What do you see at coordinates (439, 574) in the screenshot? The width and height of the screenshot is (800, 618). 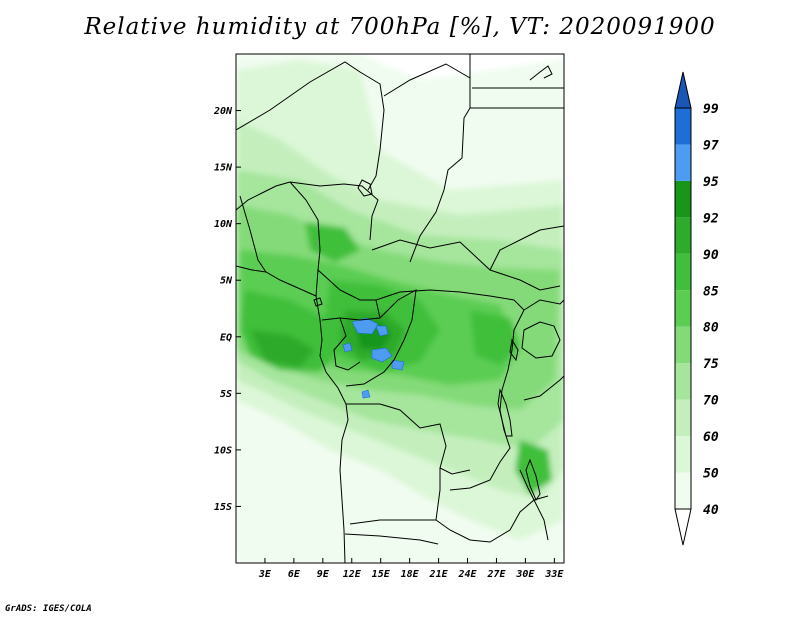 I see `lon-tick-label: 21E` at bounding box center [439, 574].